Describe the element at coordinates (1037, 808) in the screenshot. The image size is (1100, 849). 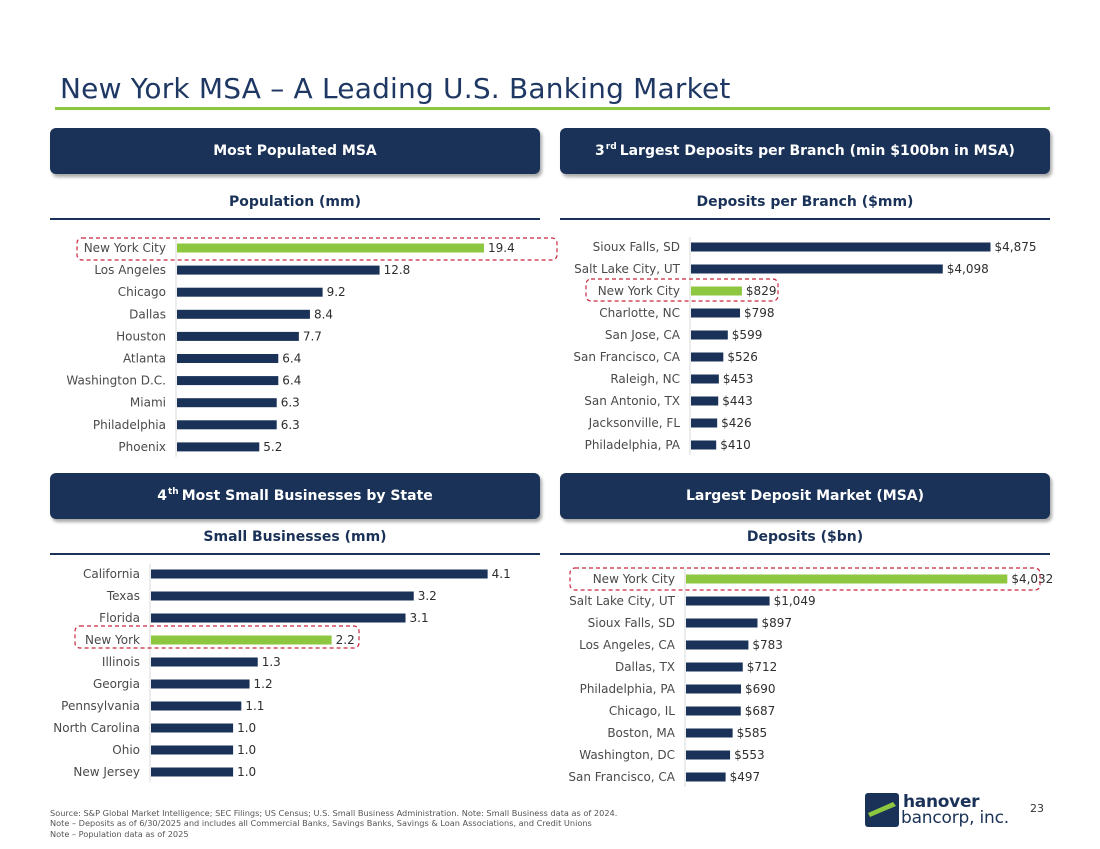
I see `page-number: 23` at that location.